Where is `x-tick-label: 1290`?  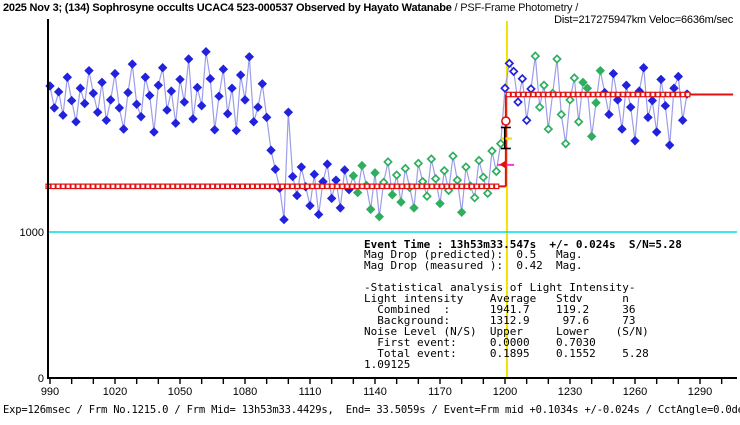
x-tick-label: 1290 is located at coordinates (700, 392).